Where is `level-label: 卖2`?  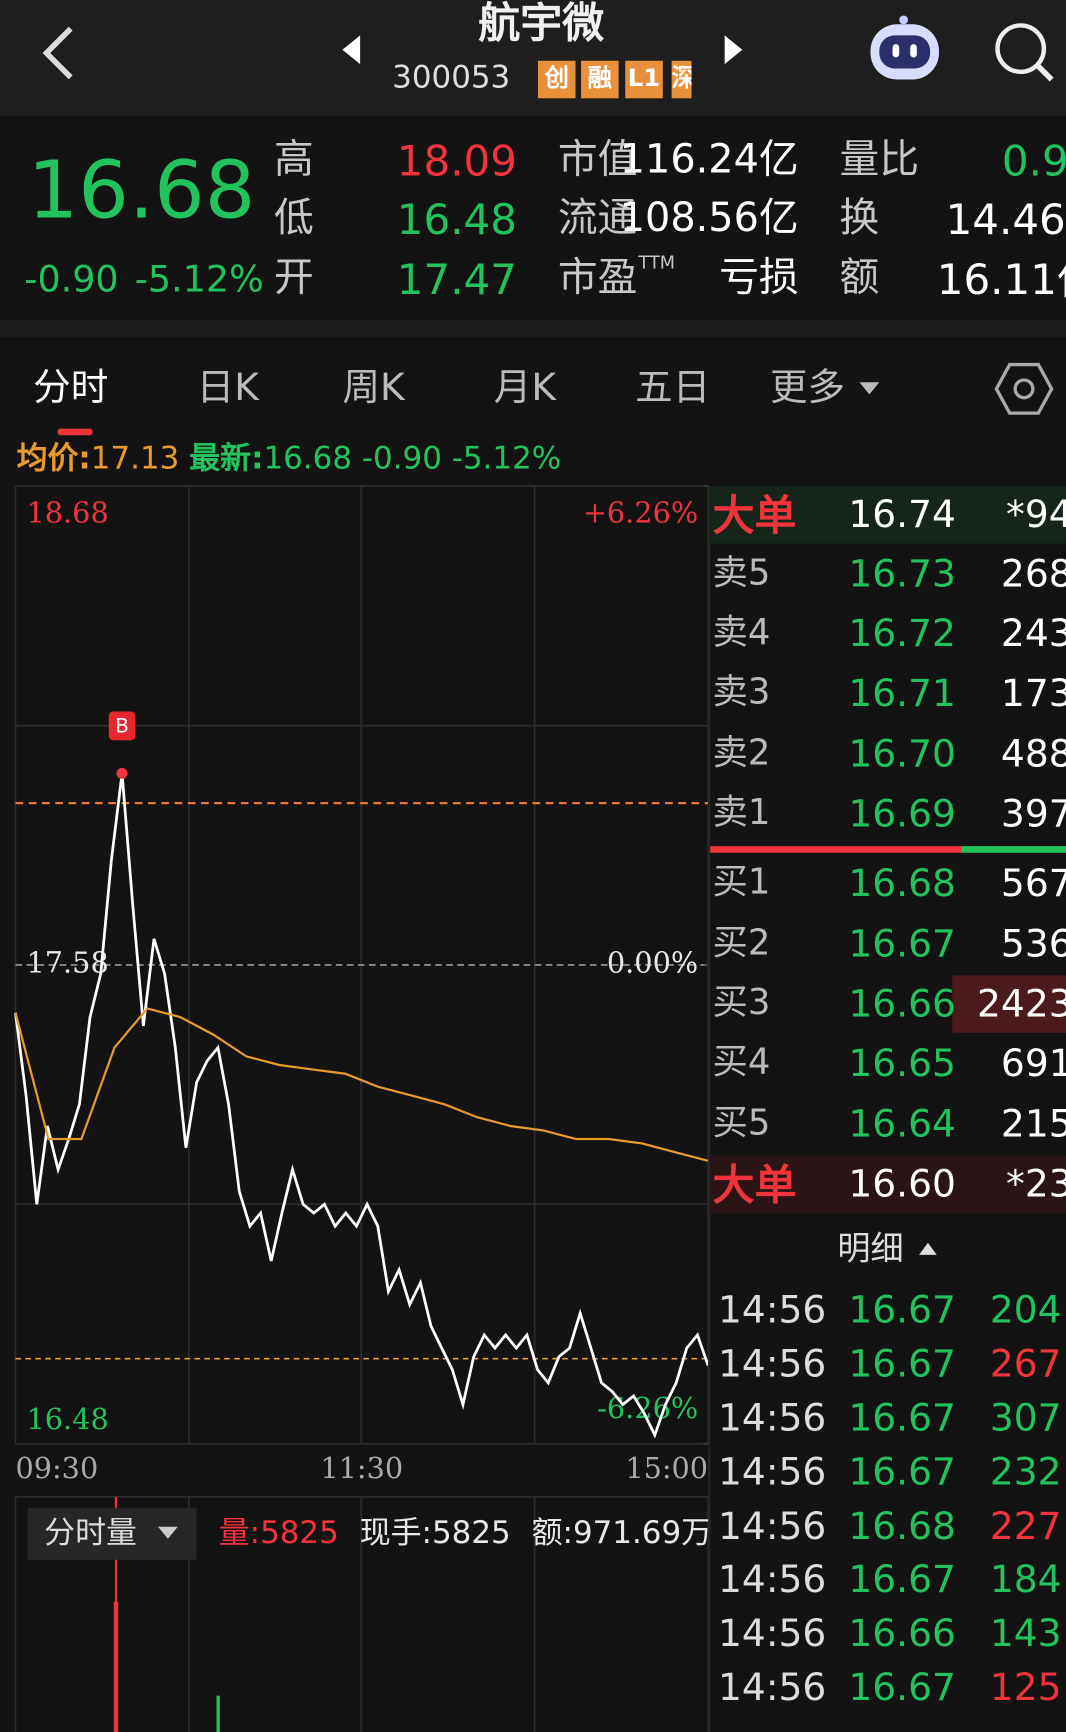 level-label: 卖2 is located at coordinates (741, 752).